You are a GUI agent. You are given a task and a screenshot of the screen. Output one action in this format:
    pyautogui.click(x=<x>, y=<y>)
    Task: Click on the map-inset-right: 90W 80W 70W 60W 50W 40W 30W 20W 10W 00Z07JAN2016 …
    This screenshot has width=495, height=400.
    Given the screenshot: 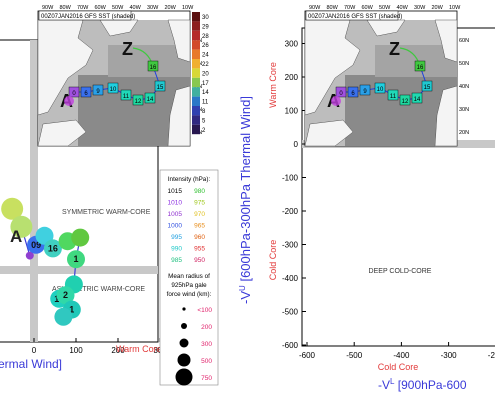 What is the action you would take?
    pyautogui.click(x=386, y=76)
    